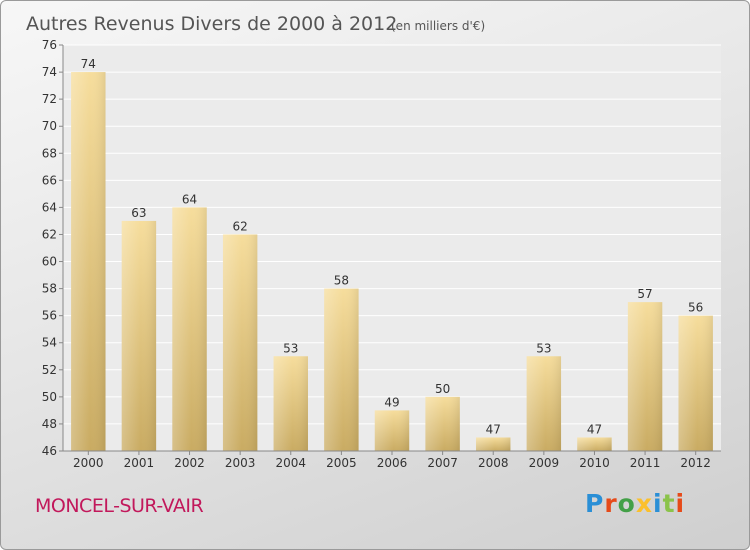  I want to click on x-tick-label: 2008, so click(493, 463).